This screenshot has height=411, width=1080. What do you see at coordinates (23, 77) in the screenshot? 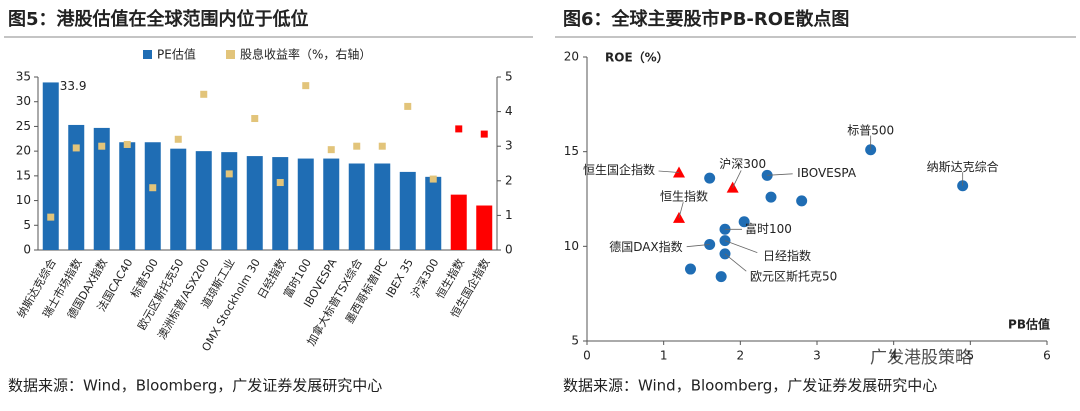
I see `y-tick-label: 35` at bounding box center [23, 77].